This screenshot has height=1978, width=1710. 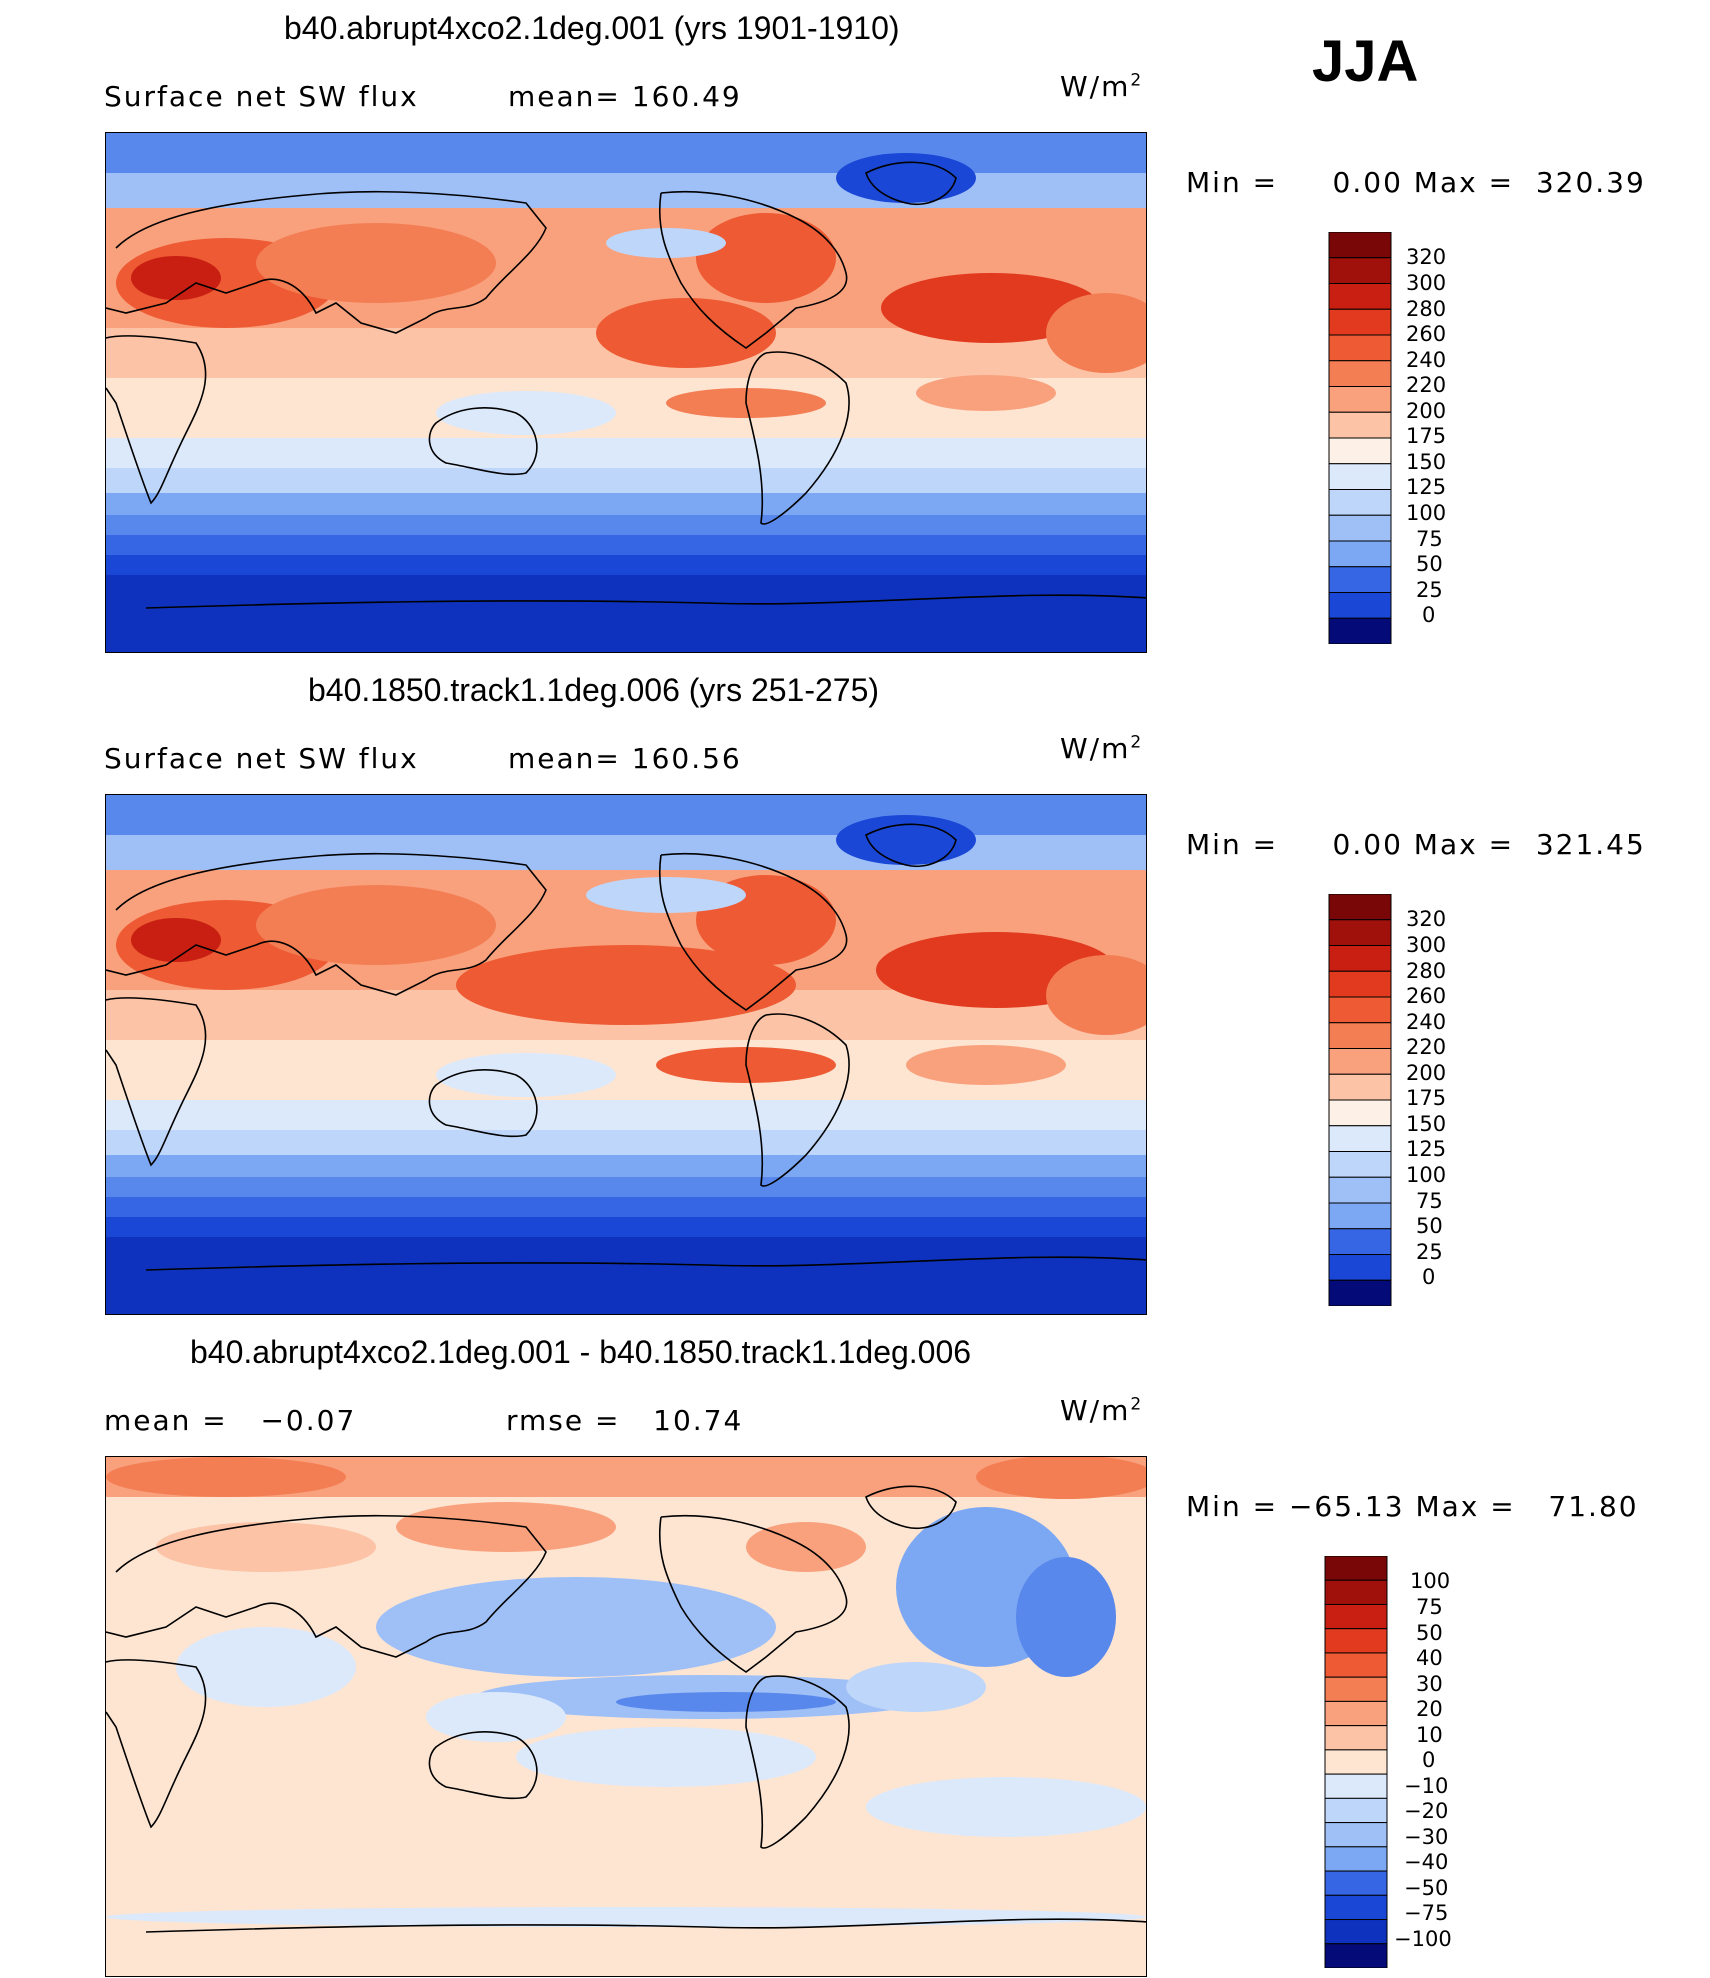 What do you see at coordinates (1416, 844) in the screenshot?
I see `min-max-stats: Min = 0.00 Max = 321.45` at bounding box center [1416, 844].